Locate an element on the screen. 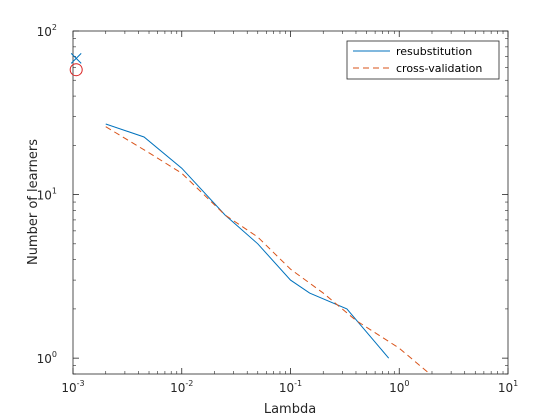  legend-box is located at coordinates (423, 60).